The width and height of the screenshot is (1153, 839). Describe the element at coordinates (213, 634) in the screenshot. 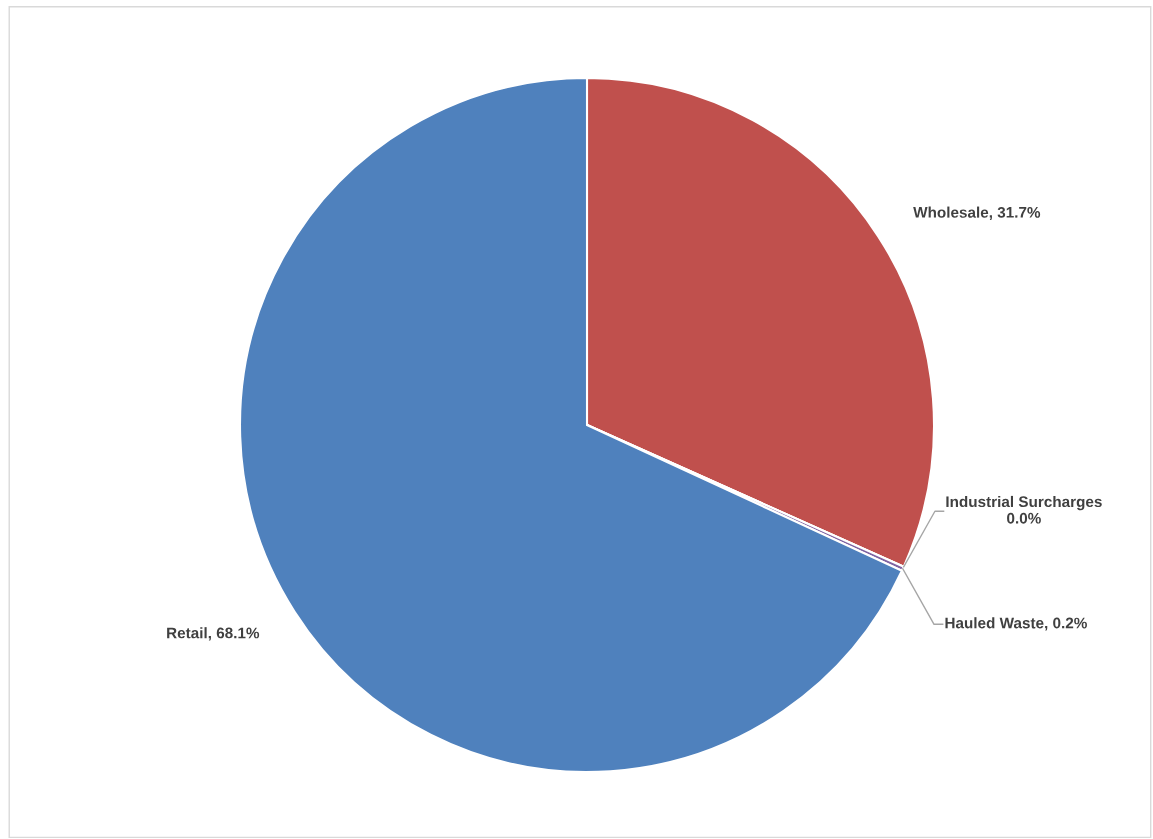

I see `slice-label: Retail, 68.1%` at that location.